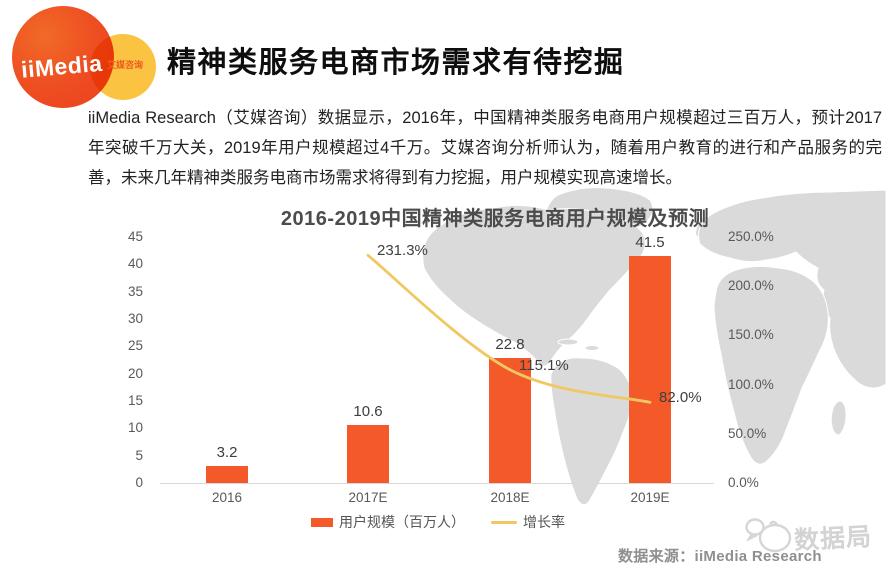  I want to click on growth-value-label: 115.1%, so click(544, 365).